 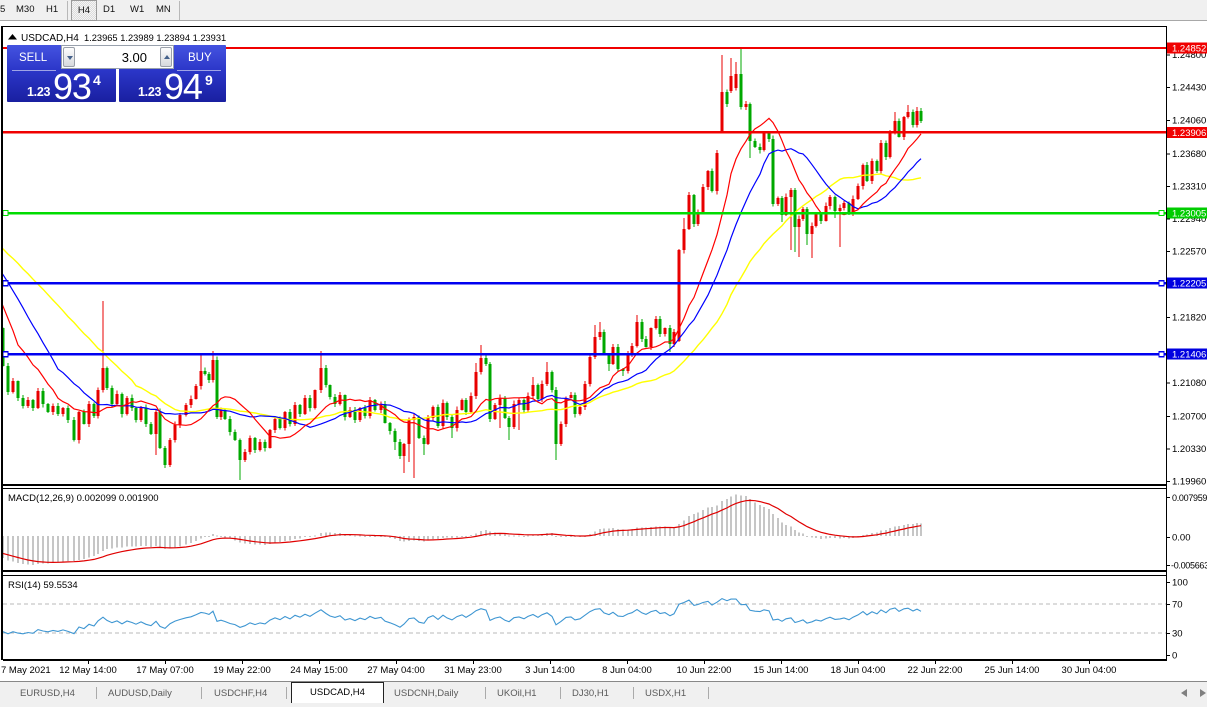 What do you see at coordinates (1189, 120) in the screenshot?
I see `svg-text: 1.24060` at bounding box center [1189, 120].